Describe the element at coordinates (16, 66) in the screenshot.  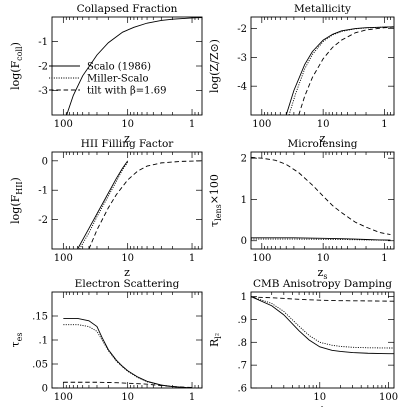
I see `y-axis-label: log(Fcoll)` at that location.